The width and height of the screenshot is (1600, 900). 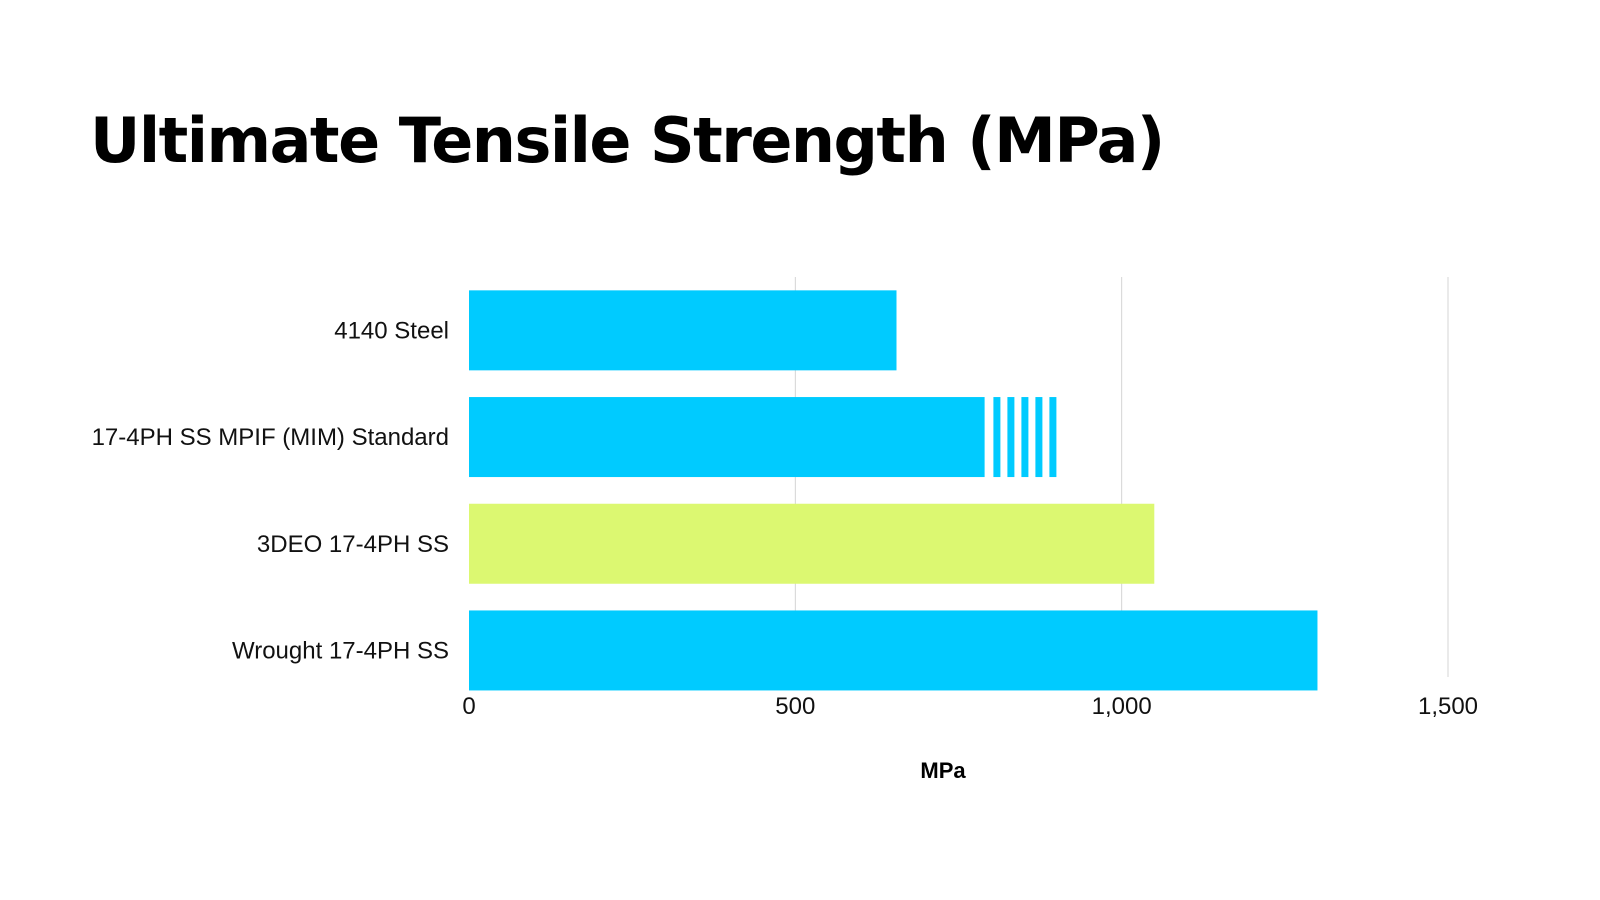 I want to click on x-tick-label: 0, so click(x=468, y=706).